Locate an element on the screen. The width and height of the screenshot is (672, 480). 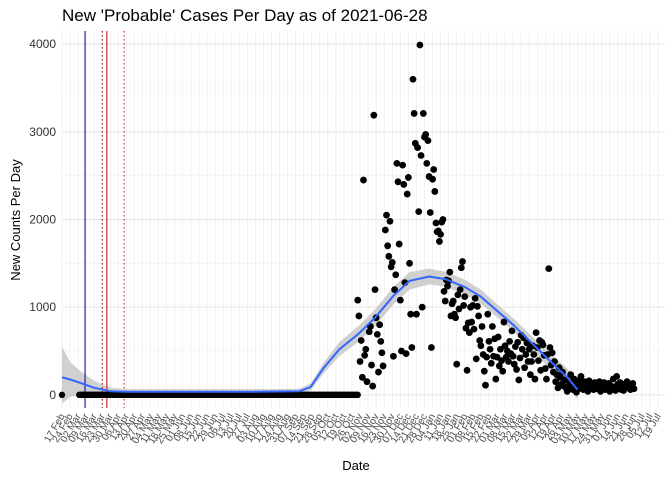
y-tick-label: 0 is located at coordinates (52, 395).